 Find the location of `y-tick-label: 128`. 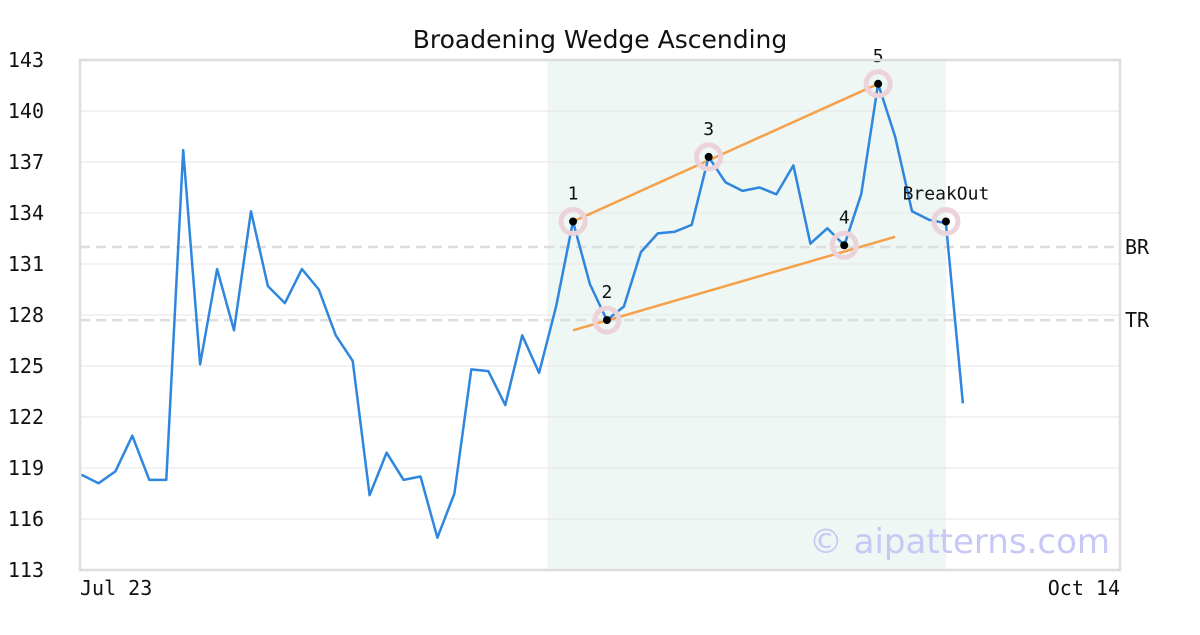

y-tick-label: 128 is located at coordinates (26, 315).